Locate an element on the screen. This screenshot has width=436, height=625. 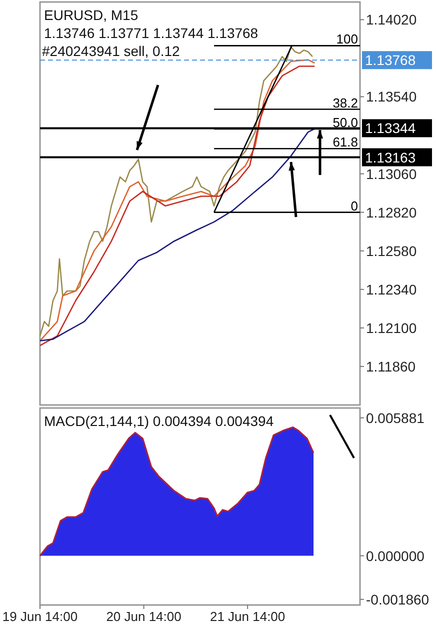
y-tick-label: -0.001860 is located at coordinates (398, 599).